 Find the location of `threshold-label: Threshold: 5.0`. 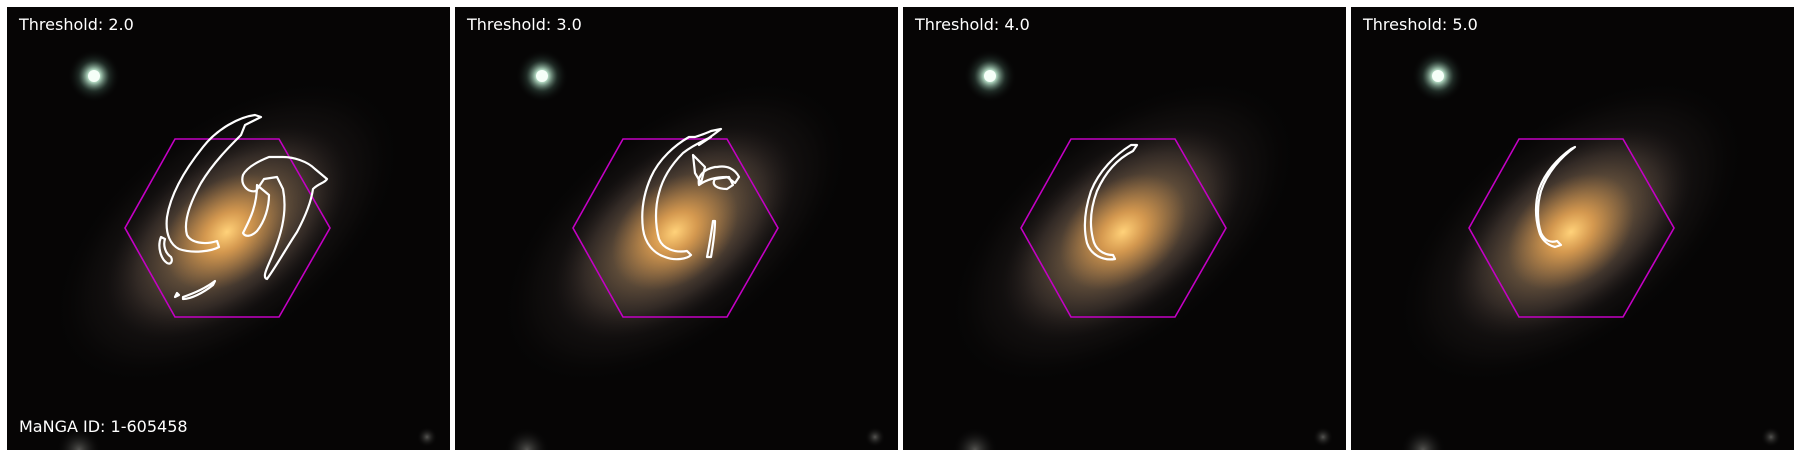

threshold-label: Threshold: 5.0 is located at coordinates (1420, 24).